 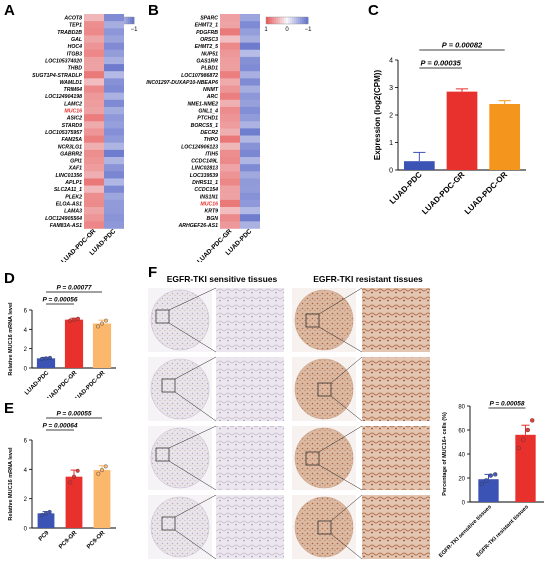 What do you see at coordinates (26, 331) in the screenshot?
I see `y-tick-label: 4` at bounding box center [26, 331].